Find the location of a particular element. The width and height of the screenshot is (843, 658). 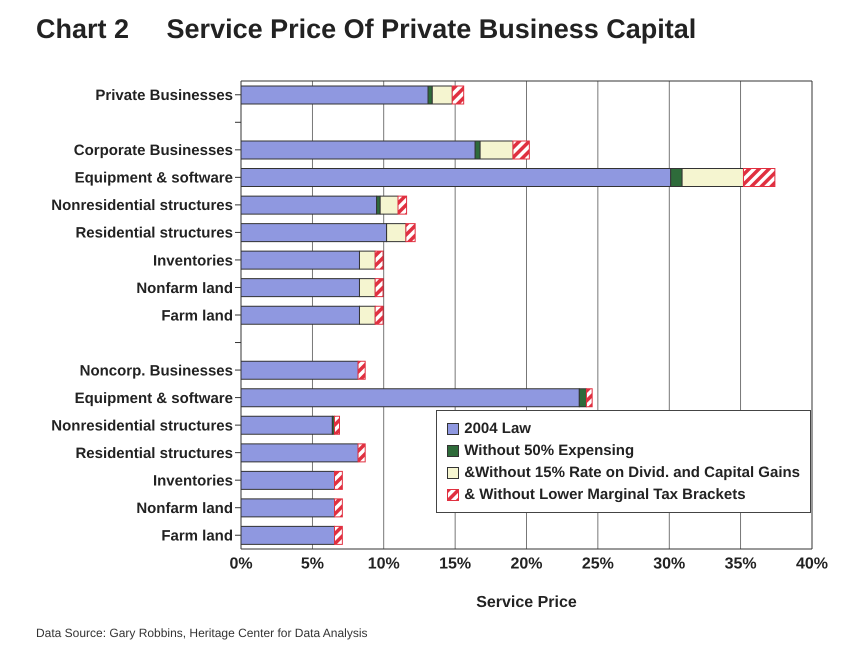

x-tick-label: 35% is located at coordinates (740, 563).